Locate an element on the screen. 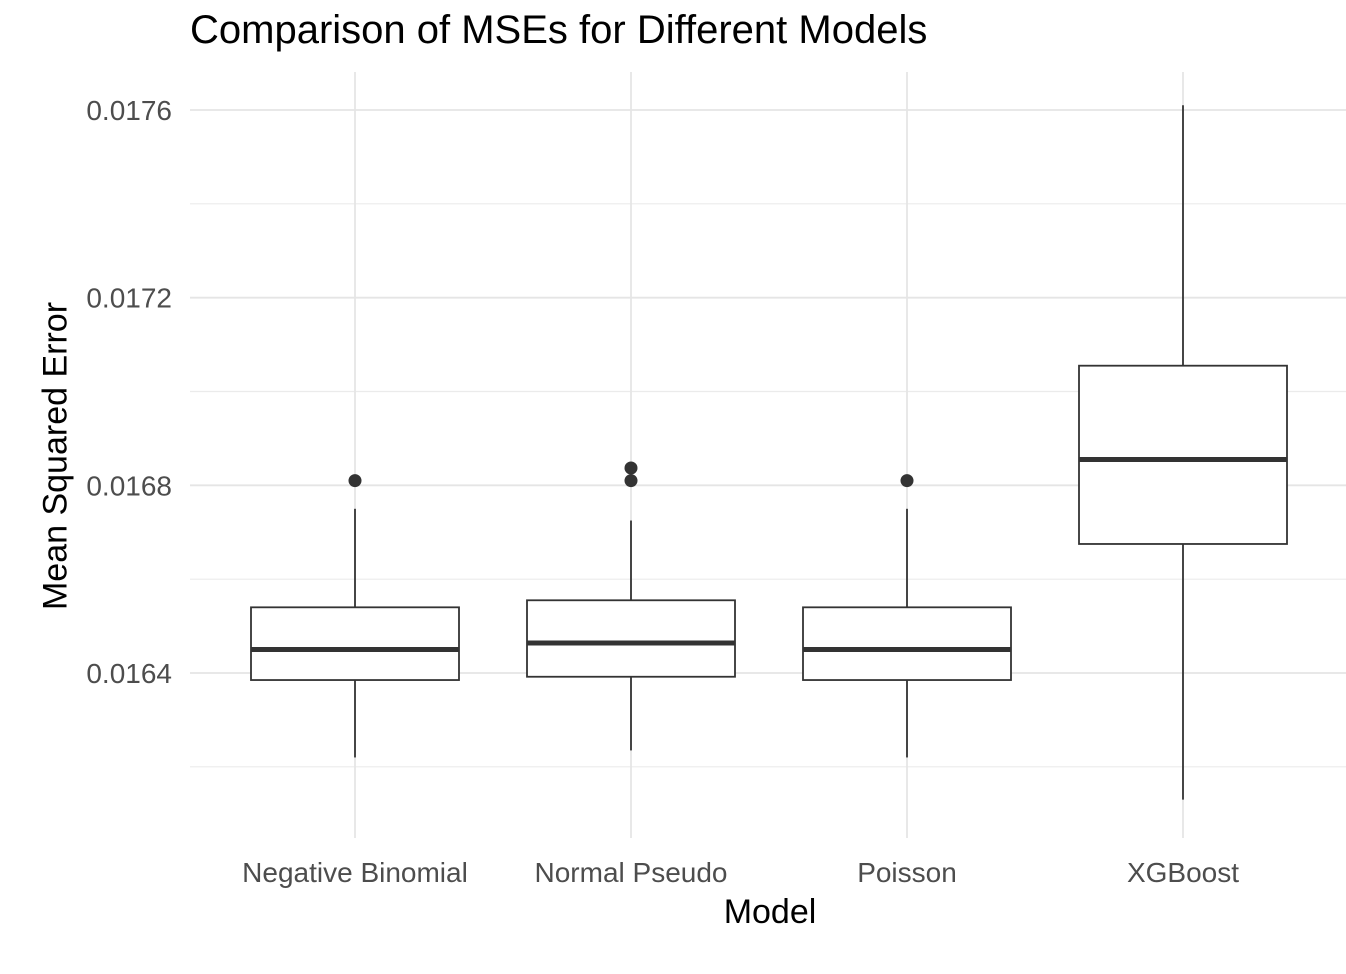  y-tick-label: 0.0176 is located at coordinates (129, 110).